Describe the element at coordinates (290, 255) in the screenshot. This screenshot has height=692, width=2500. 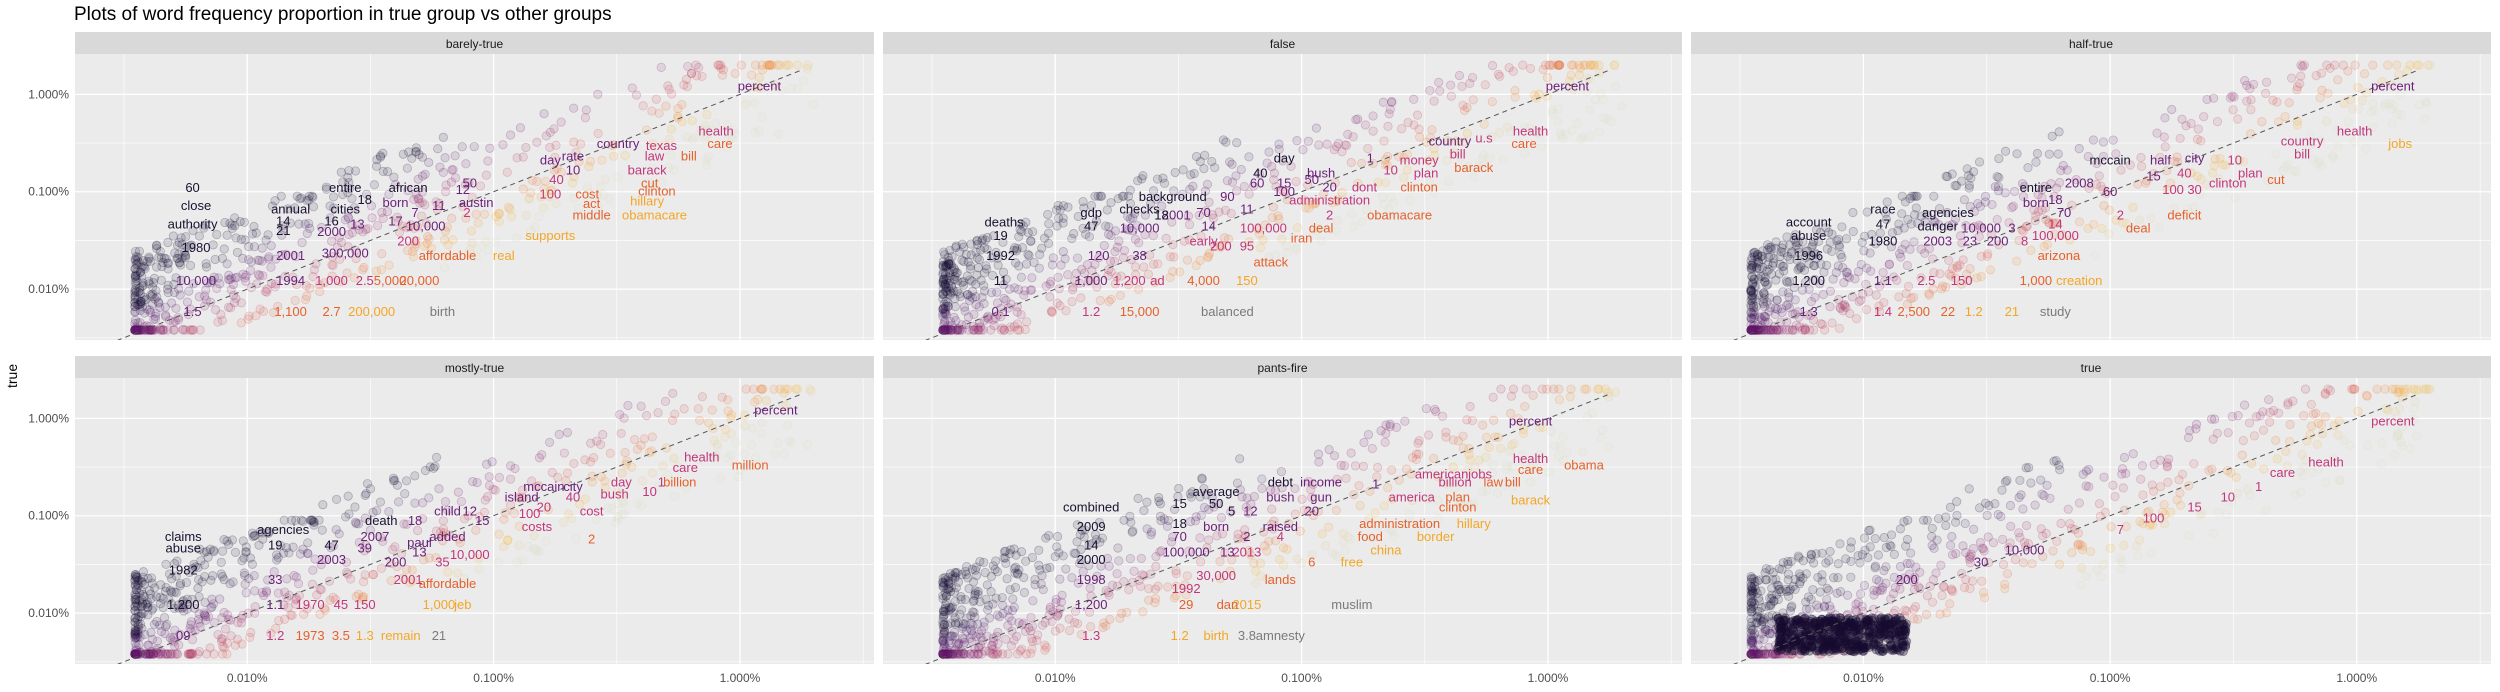
I see `word-label: 2001` at that location.